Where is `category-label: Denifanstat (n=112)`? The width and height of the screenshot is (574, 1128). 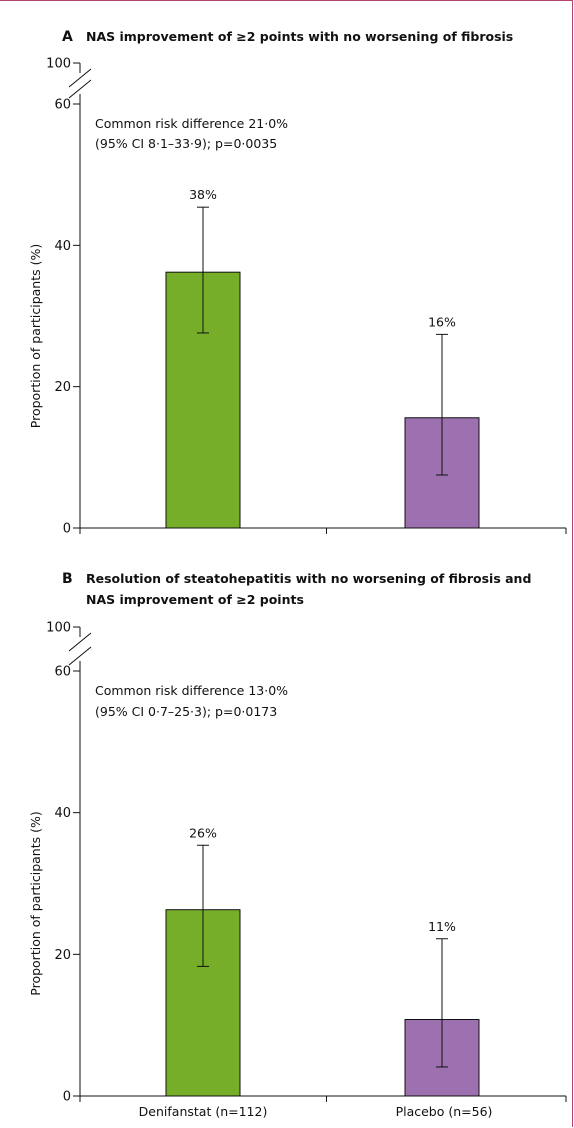
category-label: Denifanstat (n=112) is located at coordinates (203, 1111).